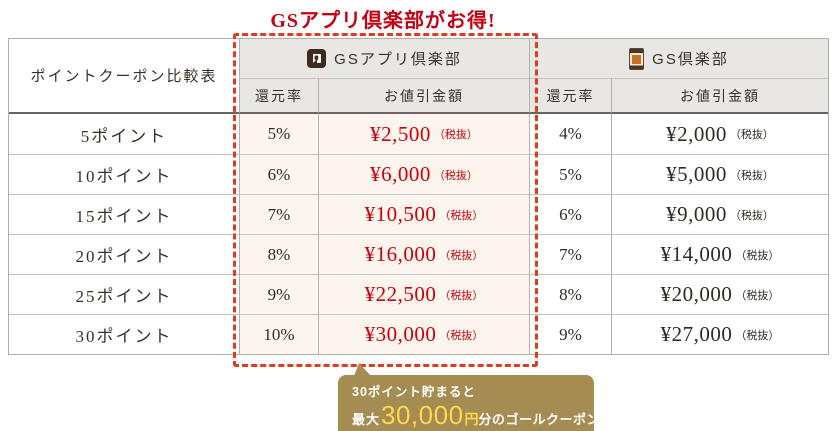 The width and height of the screenshot is (835, 431). I want to click on group-header-gs-app-club: GSアプリ倶楽部, so click(384, 58).